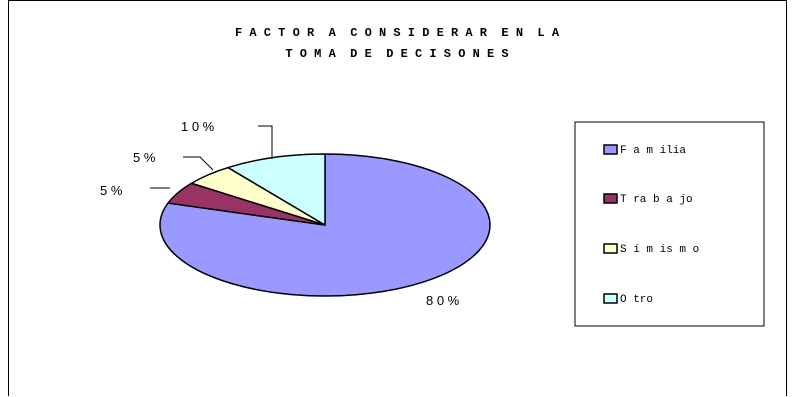  What do you see at coordinates (610, 298) in the screenshot?
I see `legend-swatch-otro` at bounding box center [610, 298].